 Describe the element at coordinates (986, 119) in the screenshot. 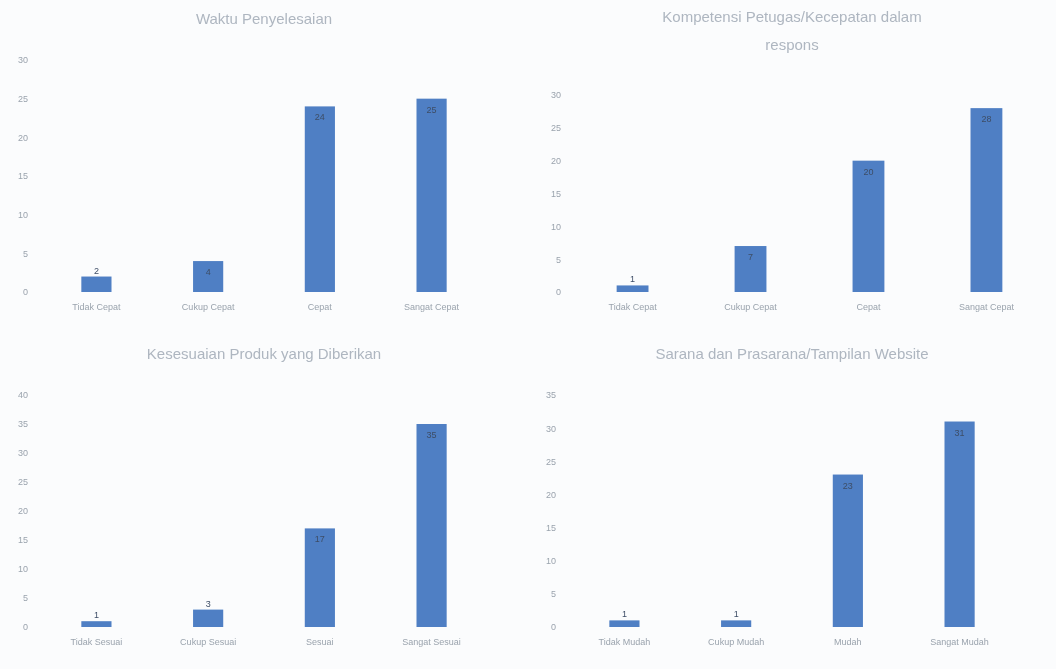

I see `data-label: 28` at that location.